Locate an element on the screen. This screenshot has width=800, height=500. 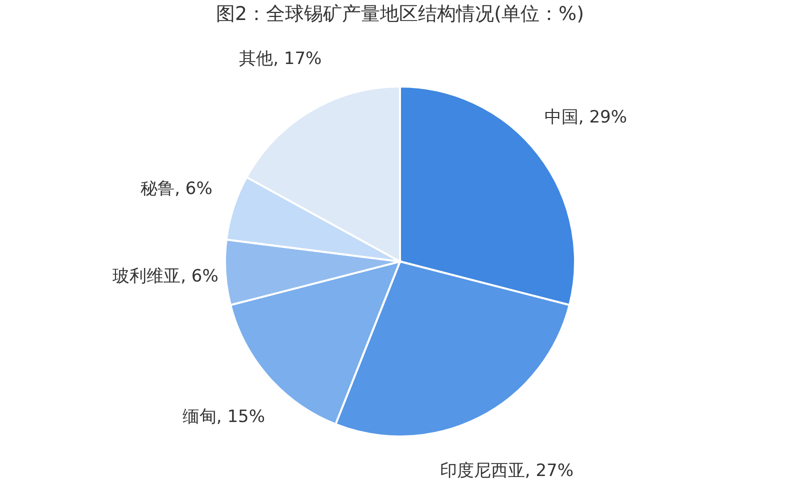
slice-label: 秘鲁, 6% is located at coordinates (176, 188).